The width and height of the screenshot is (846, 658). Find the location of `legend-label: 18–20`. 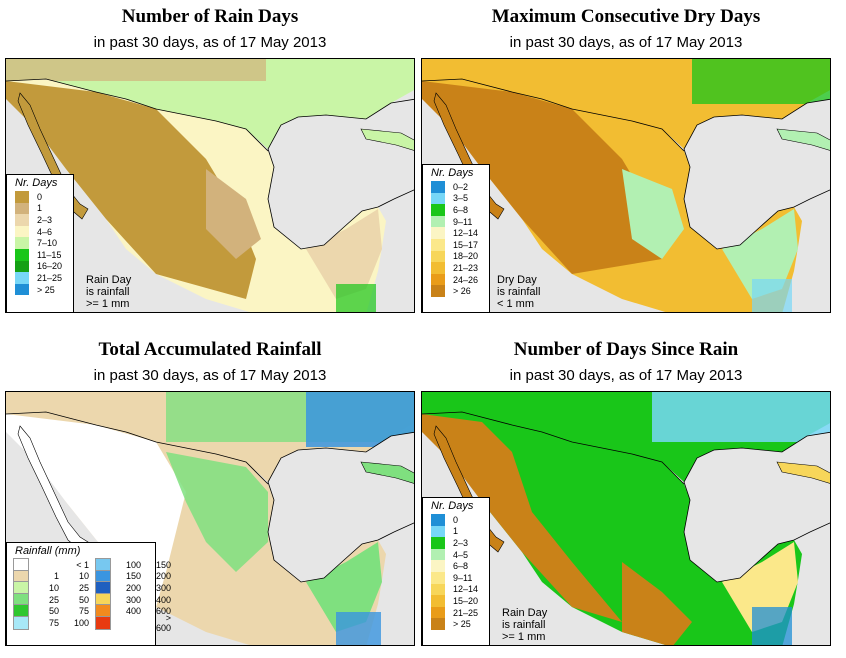

legend-label: 18–20 is located at coordinates (466, 256).